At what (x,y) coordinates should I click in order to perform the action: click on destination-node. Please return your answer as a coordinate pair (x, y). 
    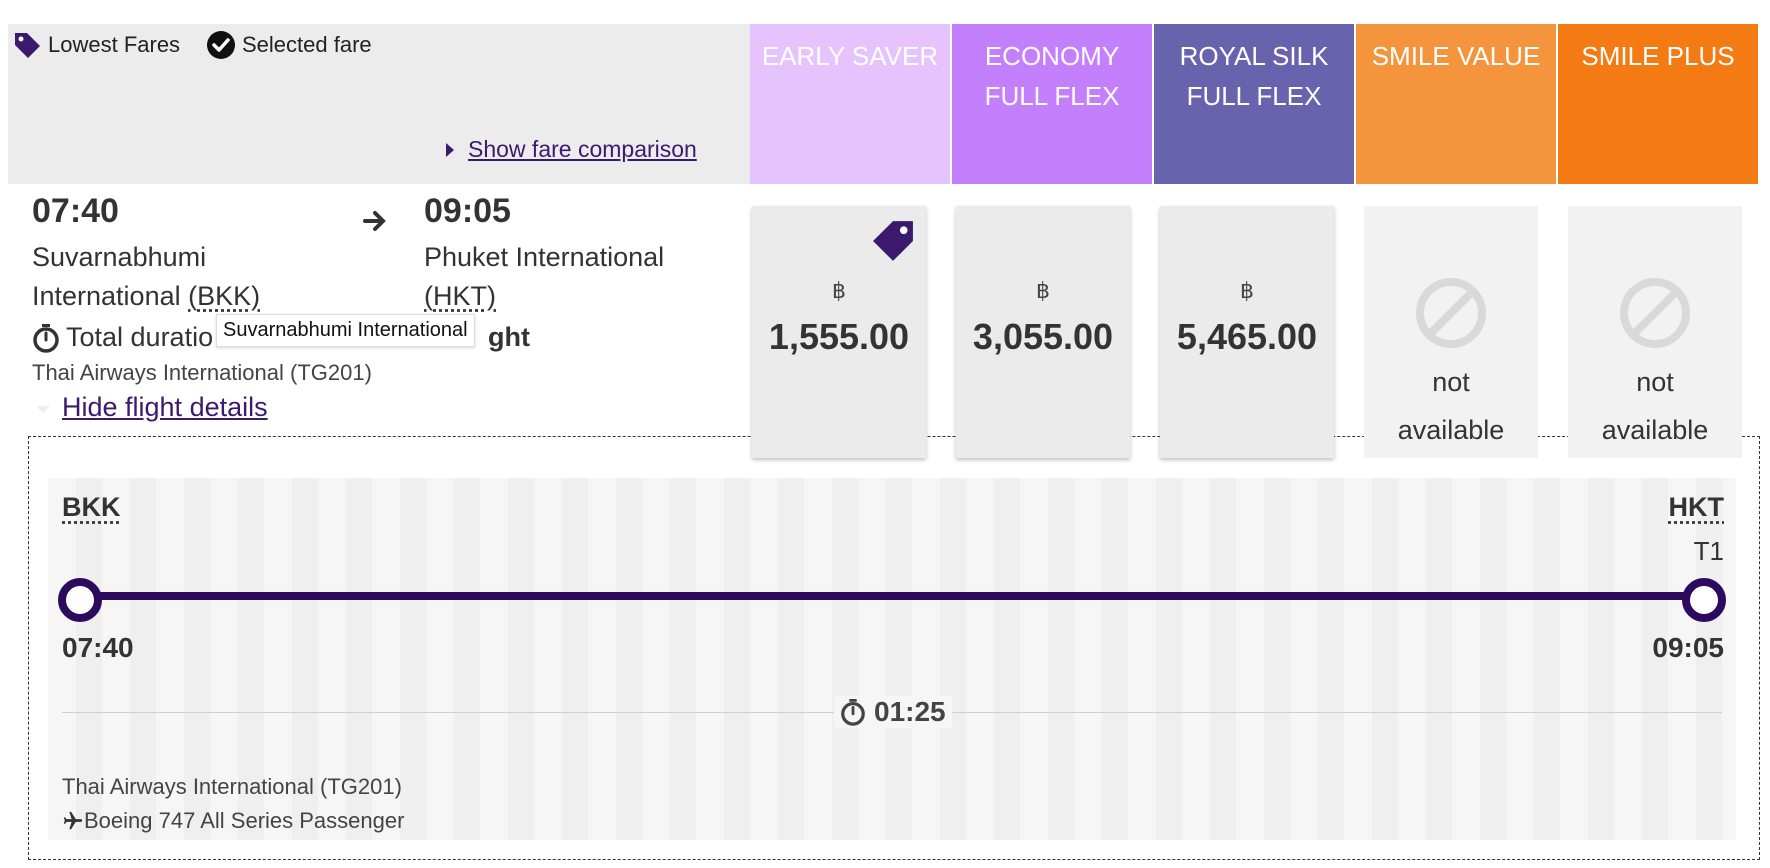
    Looking at the image, I should click on (1704, 600).